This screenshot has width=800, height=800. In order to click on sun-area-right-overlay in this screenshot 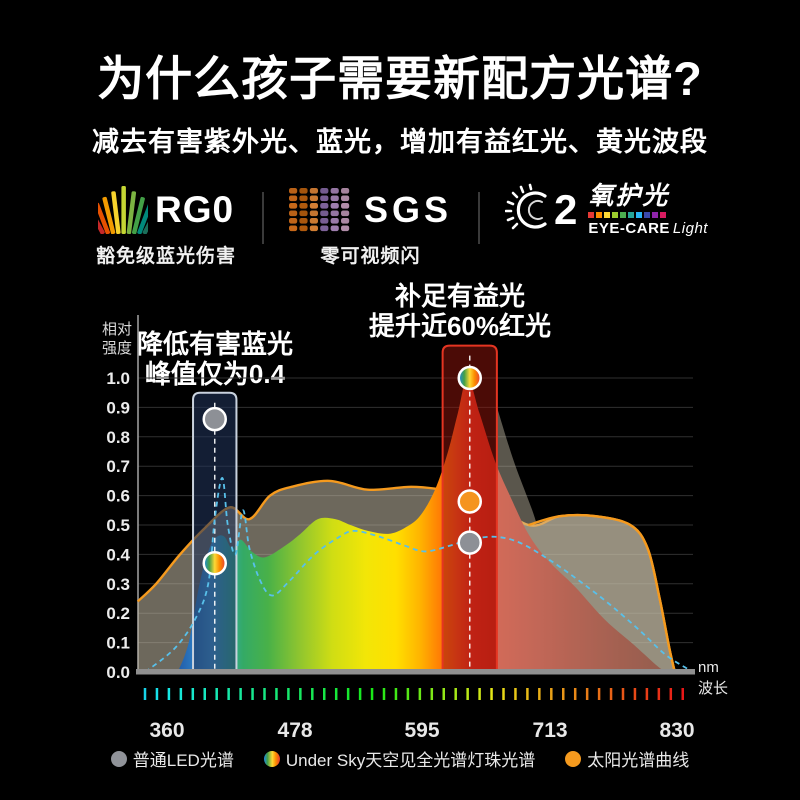, I will do `click(586, 539)`.